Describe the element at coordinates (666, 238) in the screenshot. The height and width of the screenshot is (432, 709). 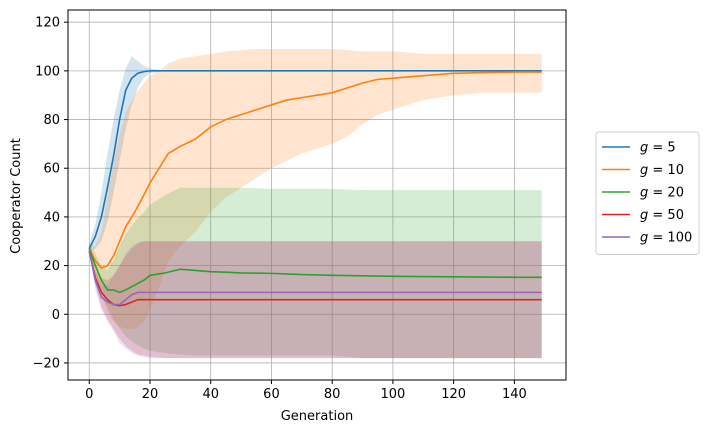
I see `legend-label-g-100: g = 100` at that location.